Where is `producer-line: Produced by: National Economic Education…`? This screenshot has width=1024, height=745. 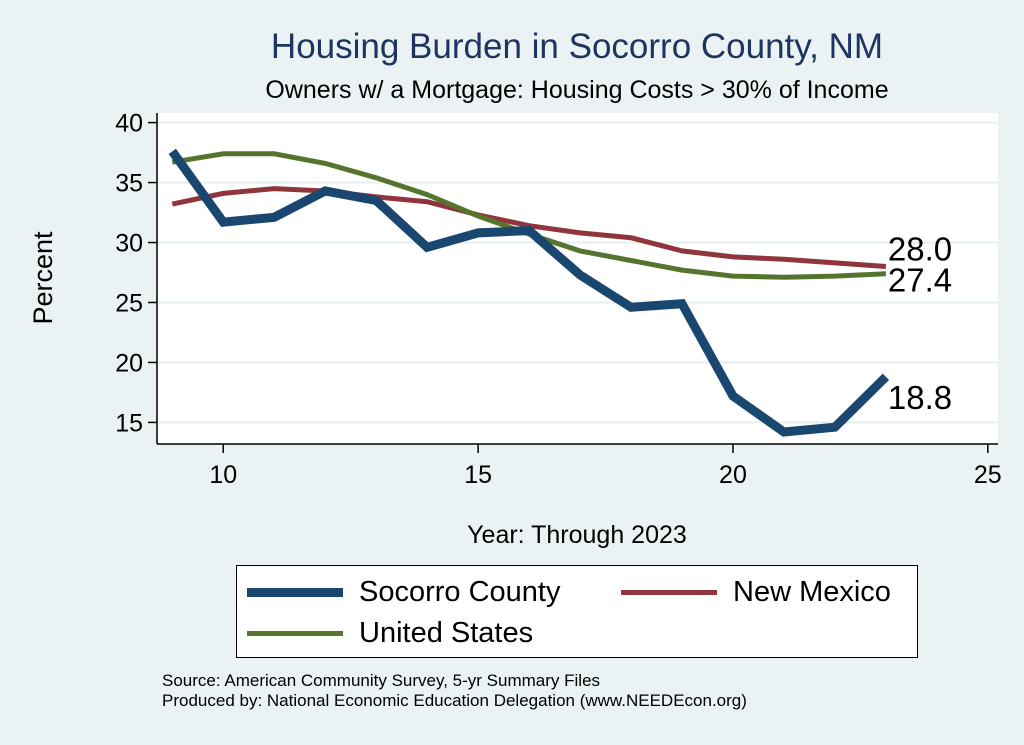
producer-line: Produced by: National Economic Education… is located at coordinates (454, 700).